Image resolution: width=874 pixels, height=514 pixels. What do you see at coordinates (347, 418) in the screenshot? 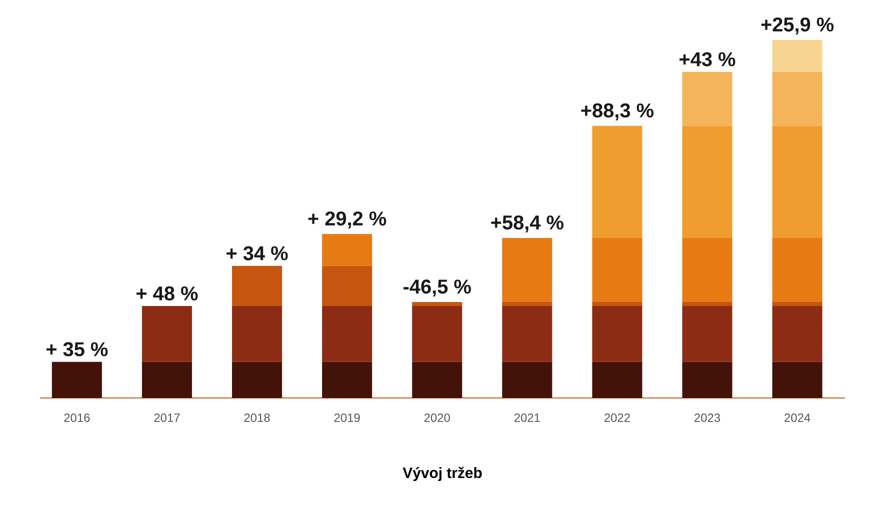
I see `x-tick-label: 2019` at bounding box center [347, 418].